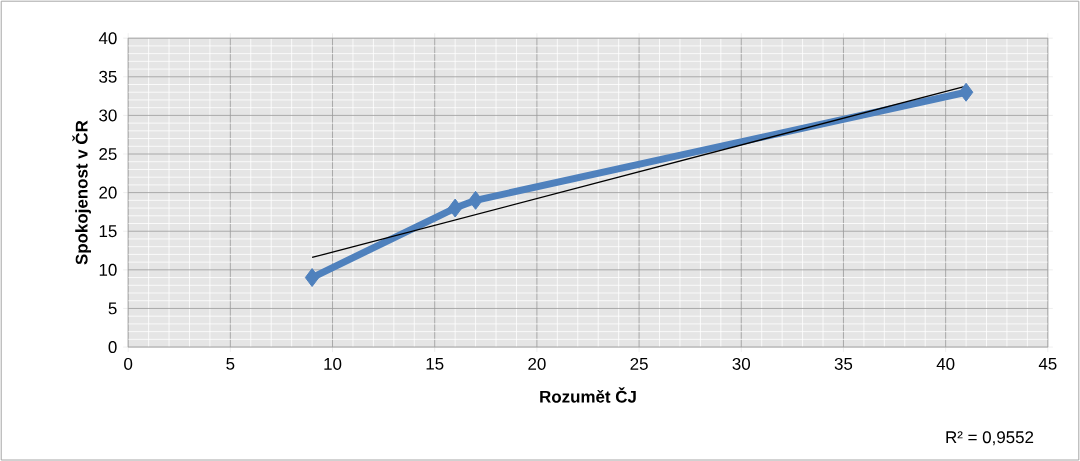 The image size is (1080, 461). I want to click on y-tick-label: 0, so click(112, 346).